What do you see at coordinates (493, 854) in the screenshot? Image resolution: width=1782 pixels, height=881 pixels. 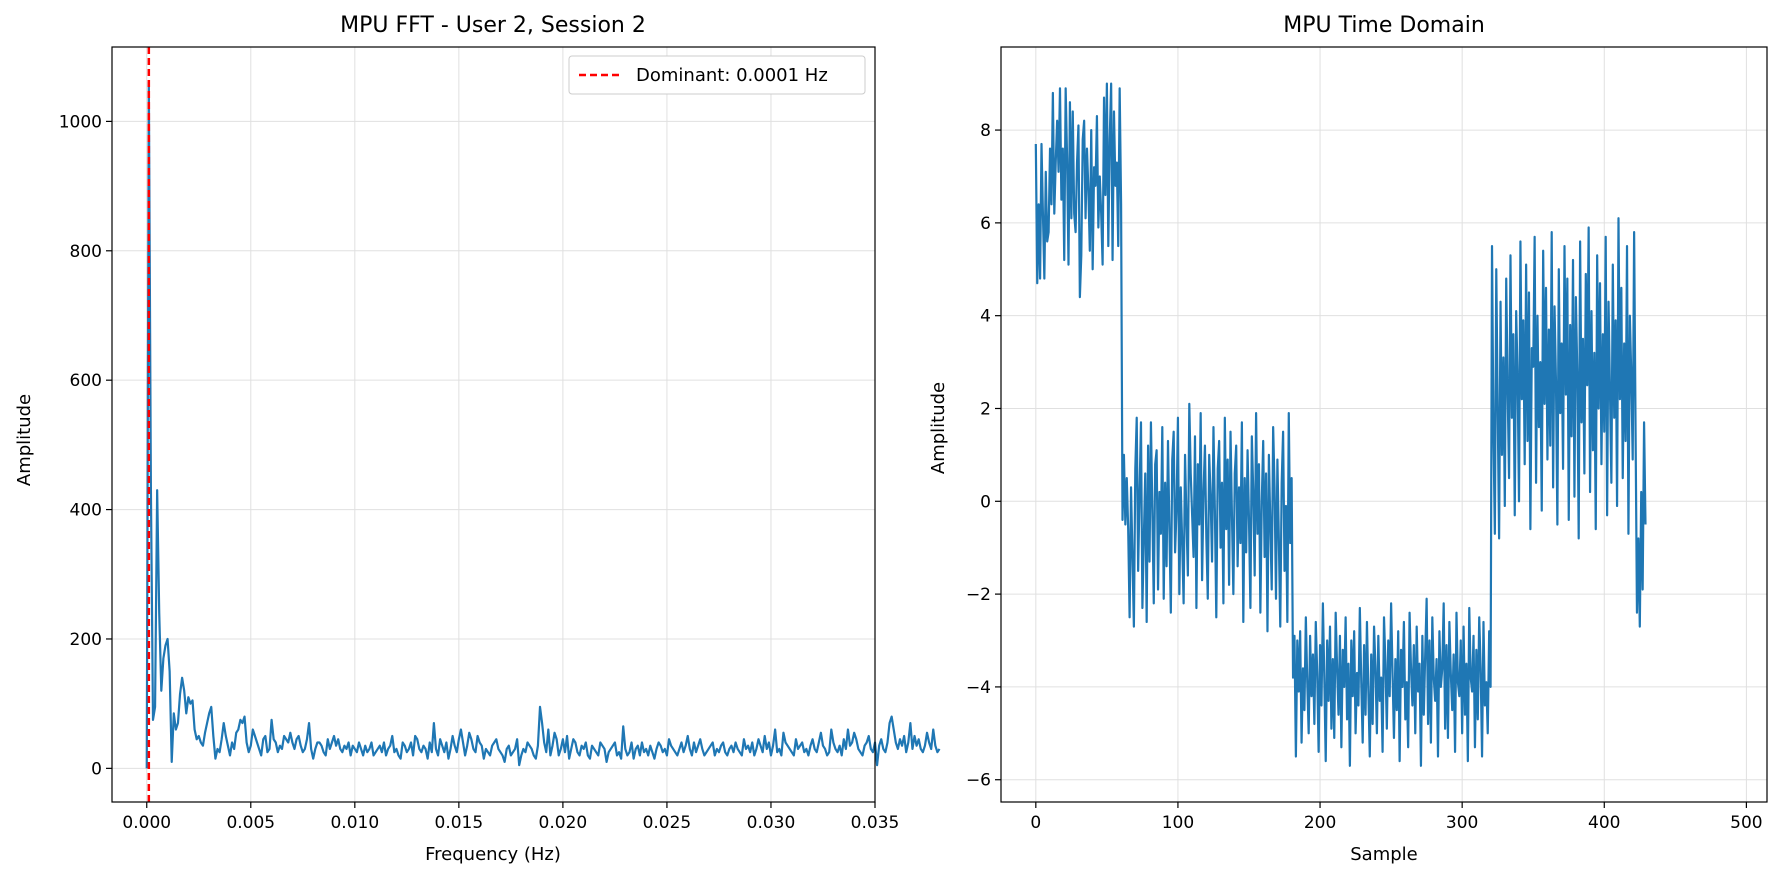 I see `fft-x-axis-label: Frequency (Hz)` at bounding box center [493, 854].